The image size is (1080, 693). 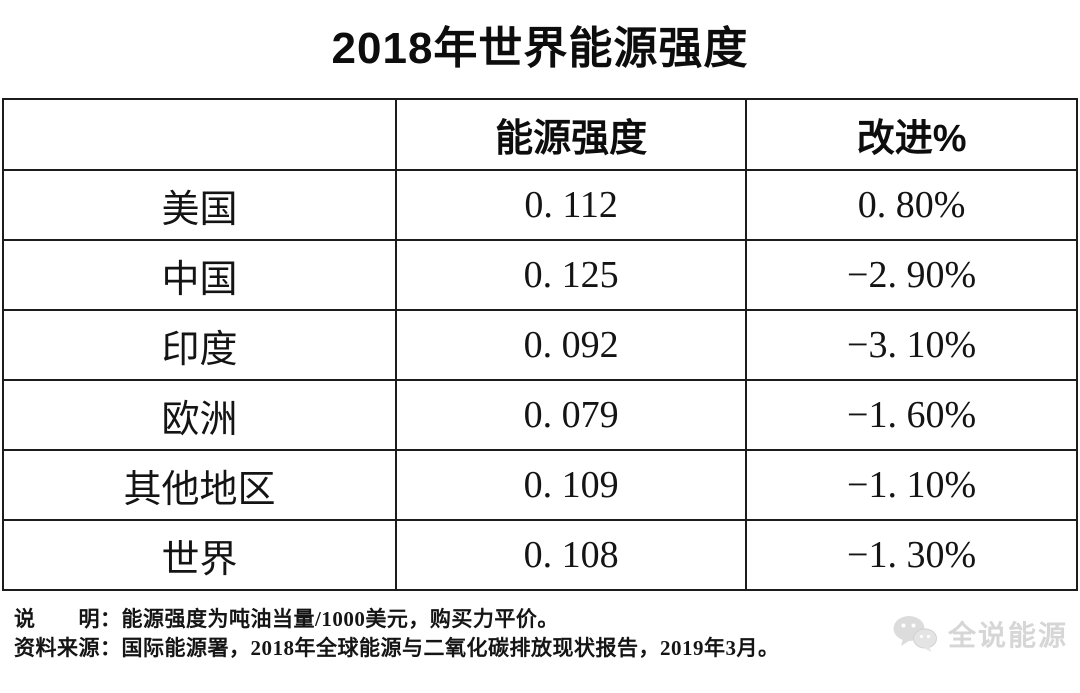 What do you see at coordinates (571, 485) in the screenshot?
I see `intensity-cell: 0. 109` at bounding box center [571, 485].